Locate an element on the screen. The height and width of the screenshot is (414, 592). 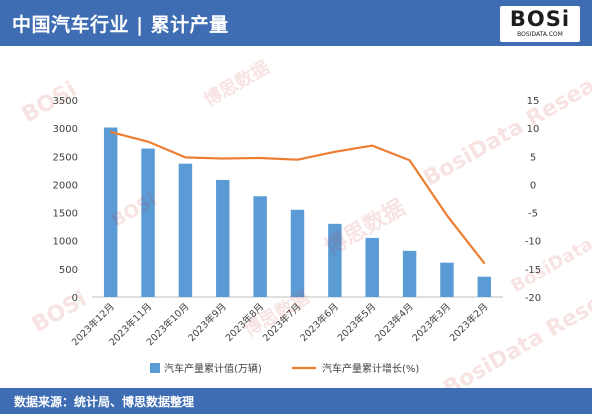
data-source: 数据来源：统计局、博思数据整理 is located at coordinates (104, 402).